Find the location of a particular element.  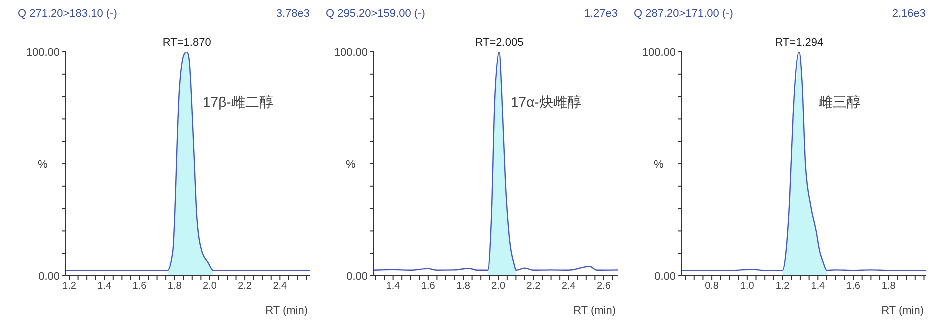

x-tick-label: 2.6 is located at coordinates (604, 286).